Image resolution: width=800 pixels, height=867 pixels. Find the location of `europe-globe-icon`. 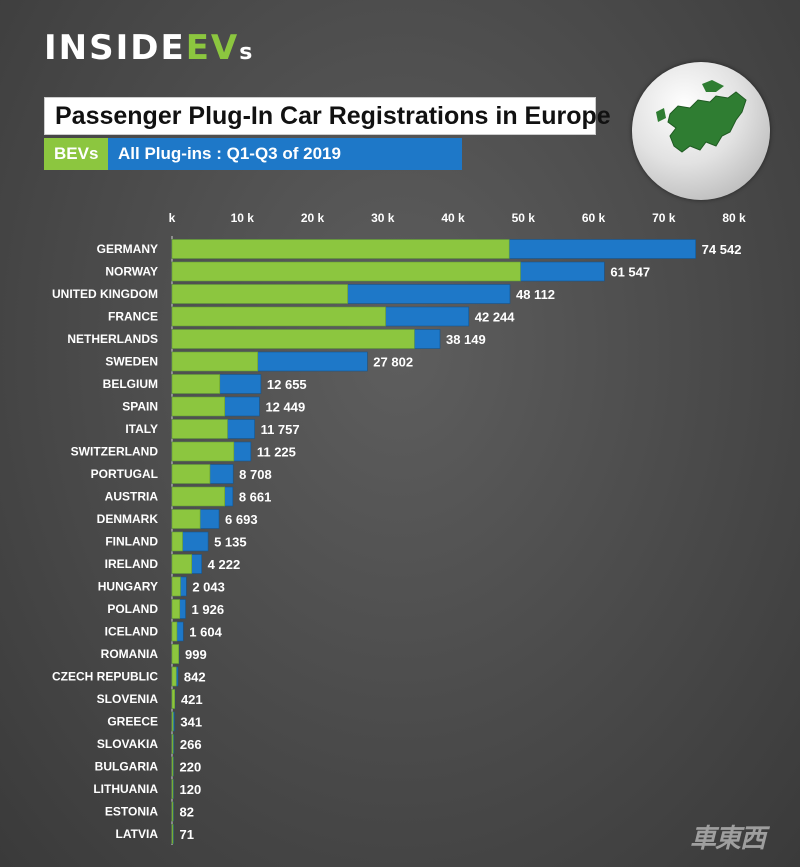

europe-globe-icon is located at coordinates (701, 131).